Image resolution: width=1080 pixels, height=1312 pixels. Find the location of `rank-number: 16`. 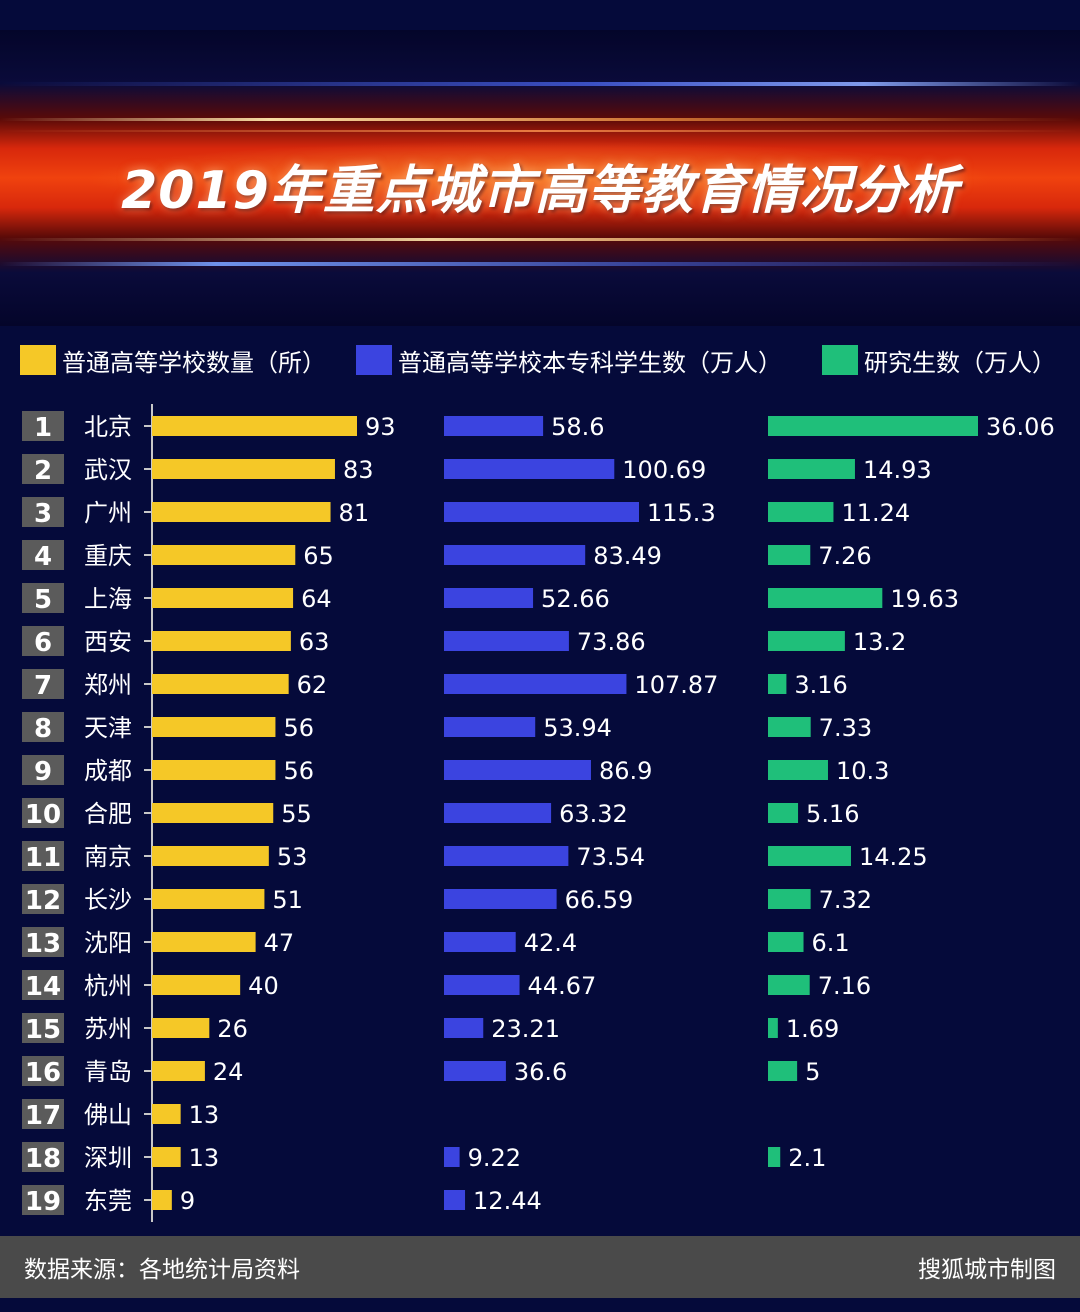

rank-number: 16 is located at coordinates (43, 1073).